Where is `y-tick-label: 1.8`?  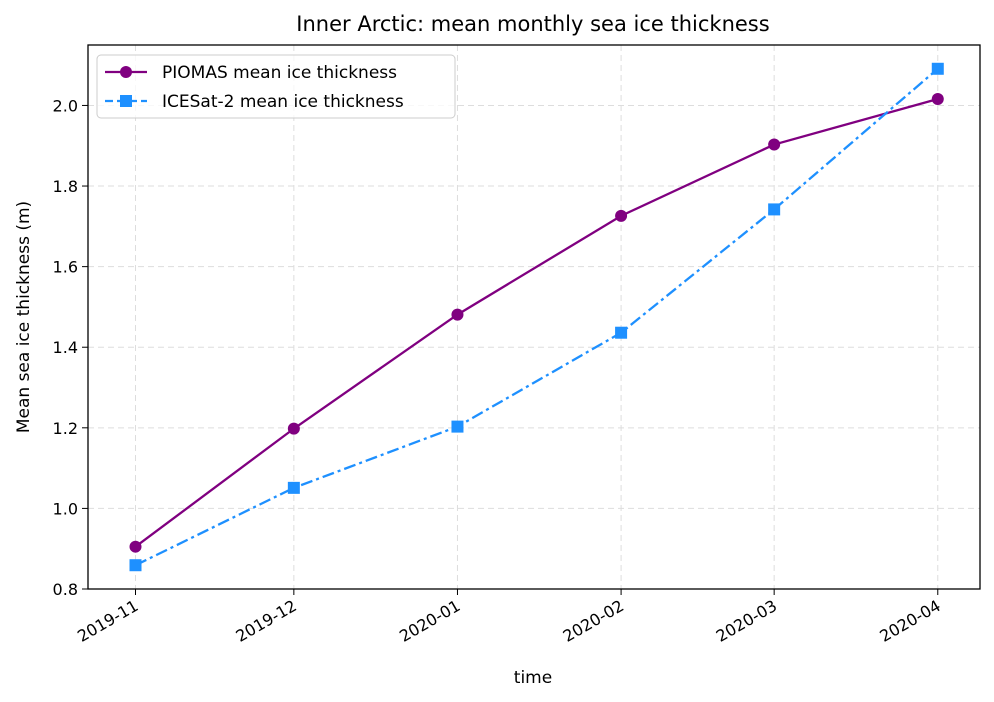 y-tick-label: 1.8 is located at coordinates (65, 186).